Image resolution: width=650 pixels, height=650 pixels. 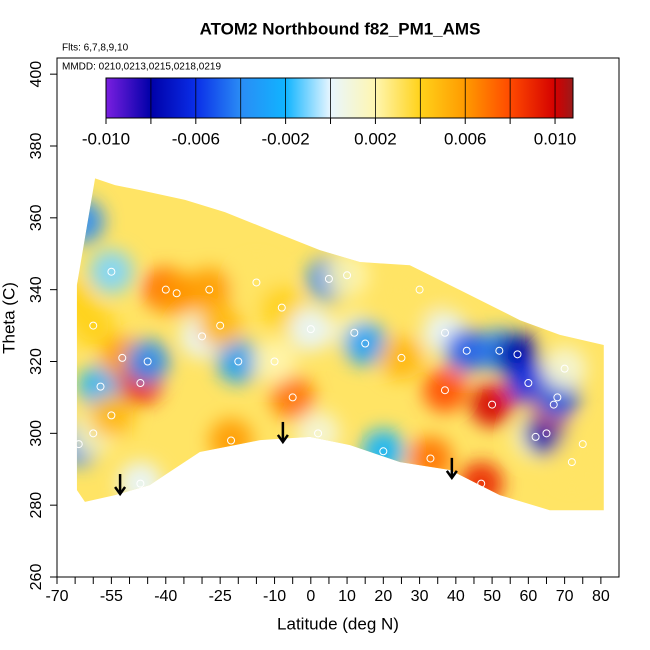 What do you see at coordinates (339, 98) in the screenshot?
I see `colorbar` at bounding box center [339, 98].